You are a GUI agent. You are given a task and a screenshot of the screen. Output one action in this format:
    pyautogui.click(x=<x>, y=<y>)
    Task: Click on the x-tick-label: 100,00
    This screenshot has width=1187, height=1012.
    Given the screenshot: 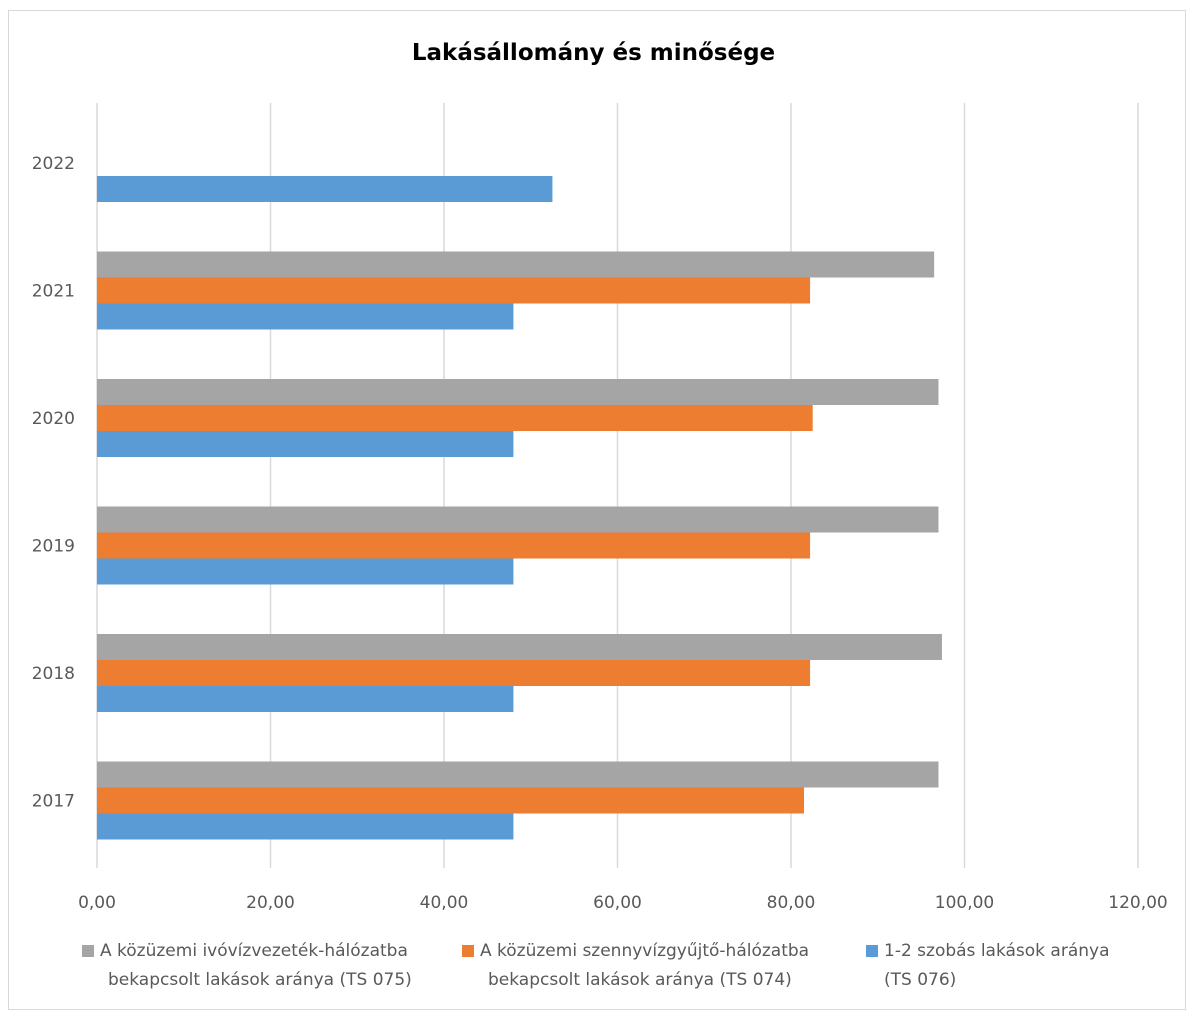 What is the action you would take?
    pyautogui.click(x=964, y=903)
    